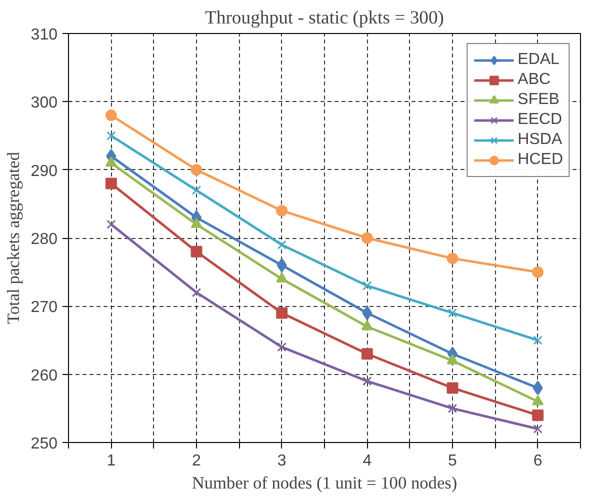 This screenshot has width=611, height=501. Describe the element at coordinates (537, 461) in the screenshot. I see `x-tick-label: 6` at that location.